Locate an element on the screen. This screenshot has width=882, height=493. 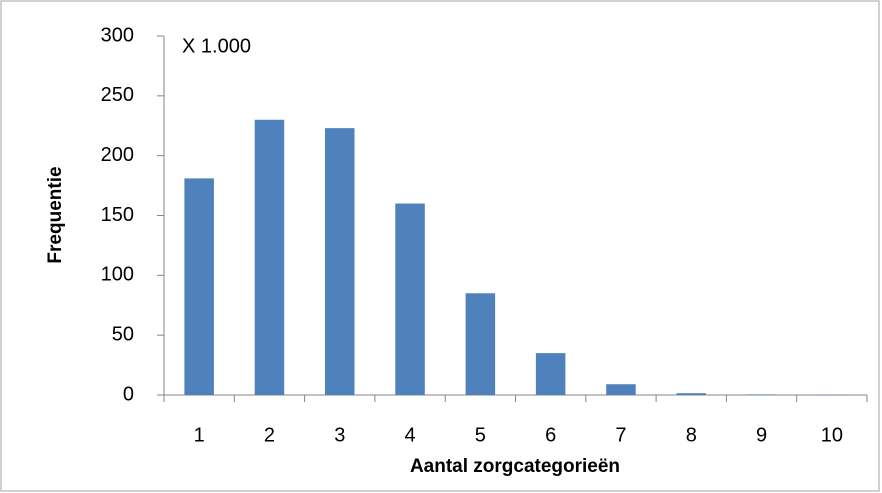
x-tick-label: 10 is located at coordinates (832, 435).